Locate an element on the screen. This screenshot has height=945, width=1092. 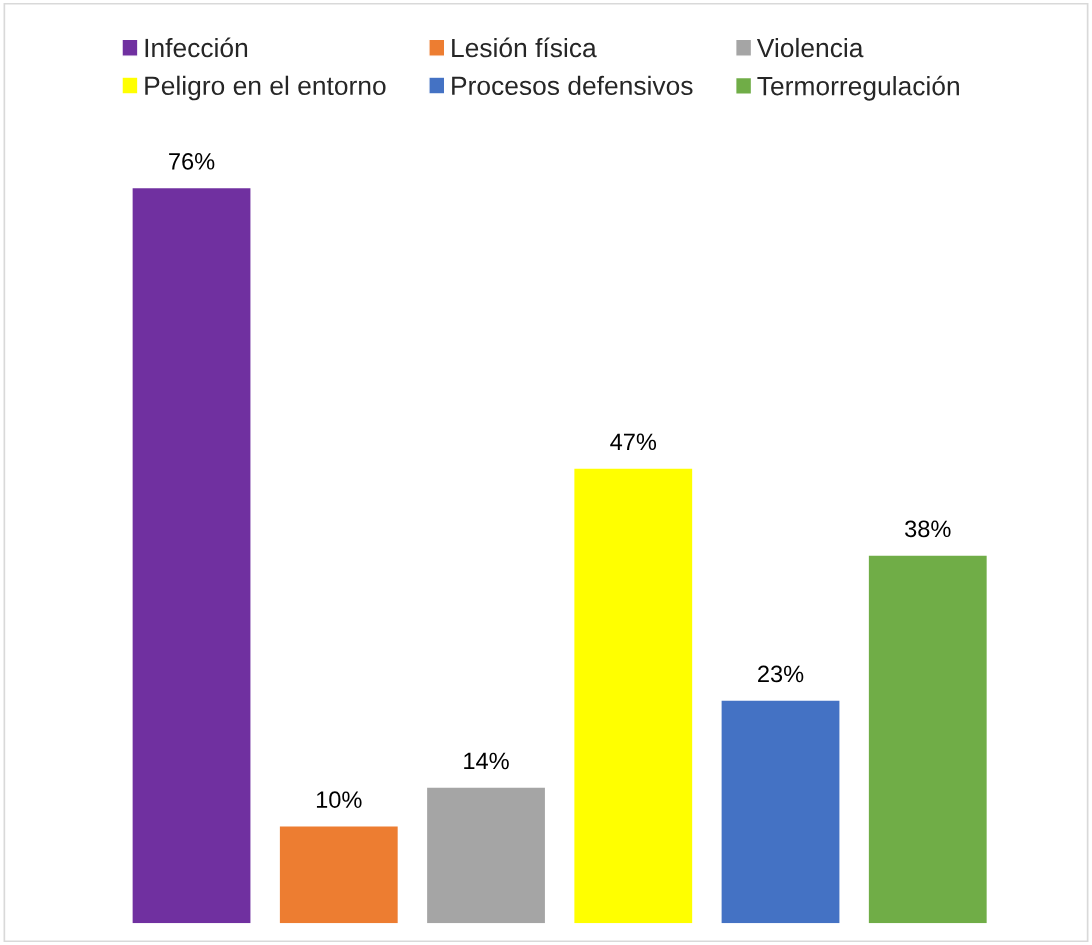
data-label: 76% is located at coordinates (192, 161).